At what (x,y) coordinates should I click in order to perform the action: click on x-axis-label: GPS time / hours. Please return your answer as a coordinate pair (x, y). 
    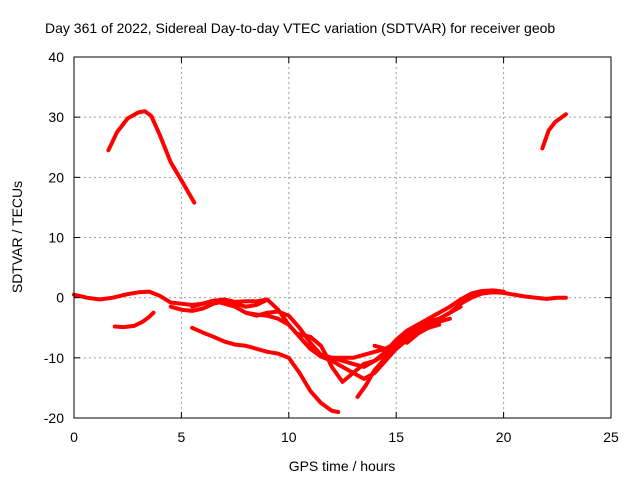
    Looking at the image, I should click on (342, 466).